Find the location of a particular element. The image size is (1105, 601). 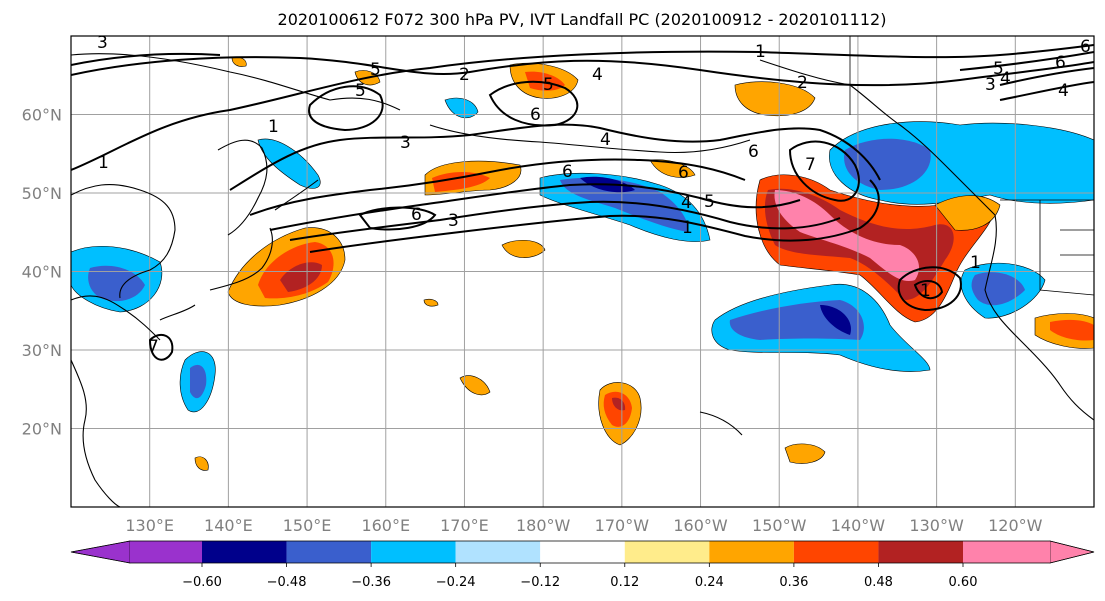

pos-field-japan-max is located at coordinates (301, 277).